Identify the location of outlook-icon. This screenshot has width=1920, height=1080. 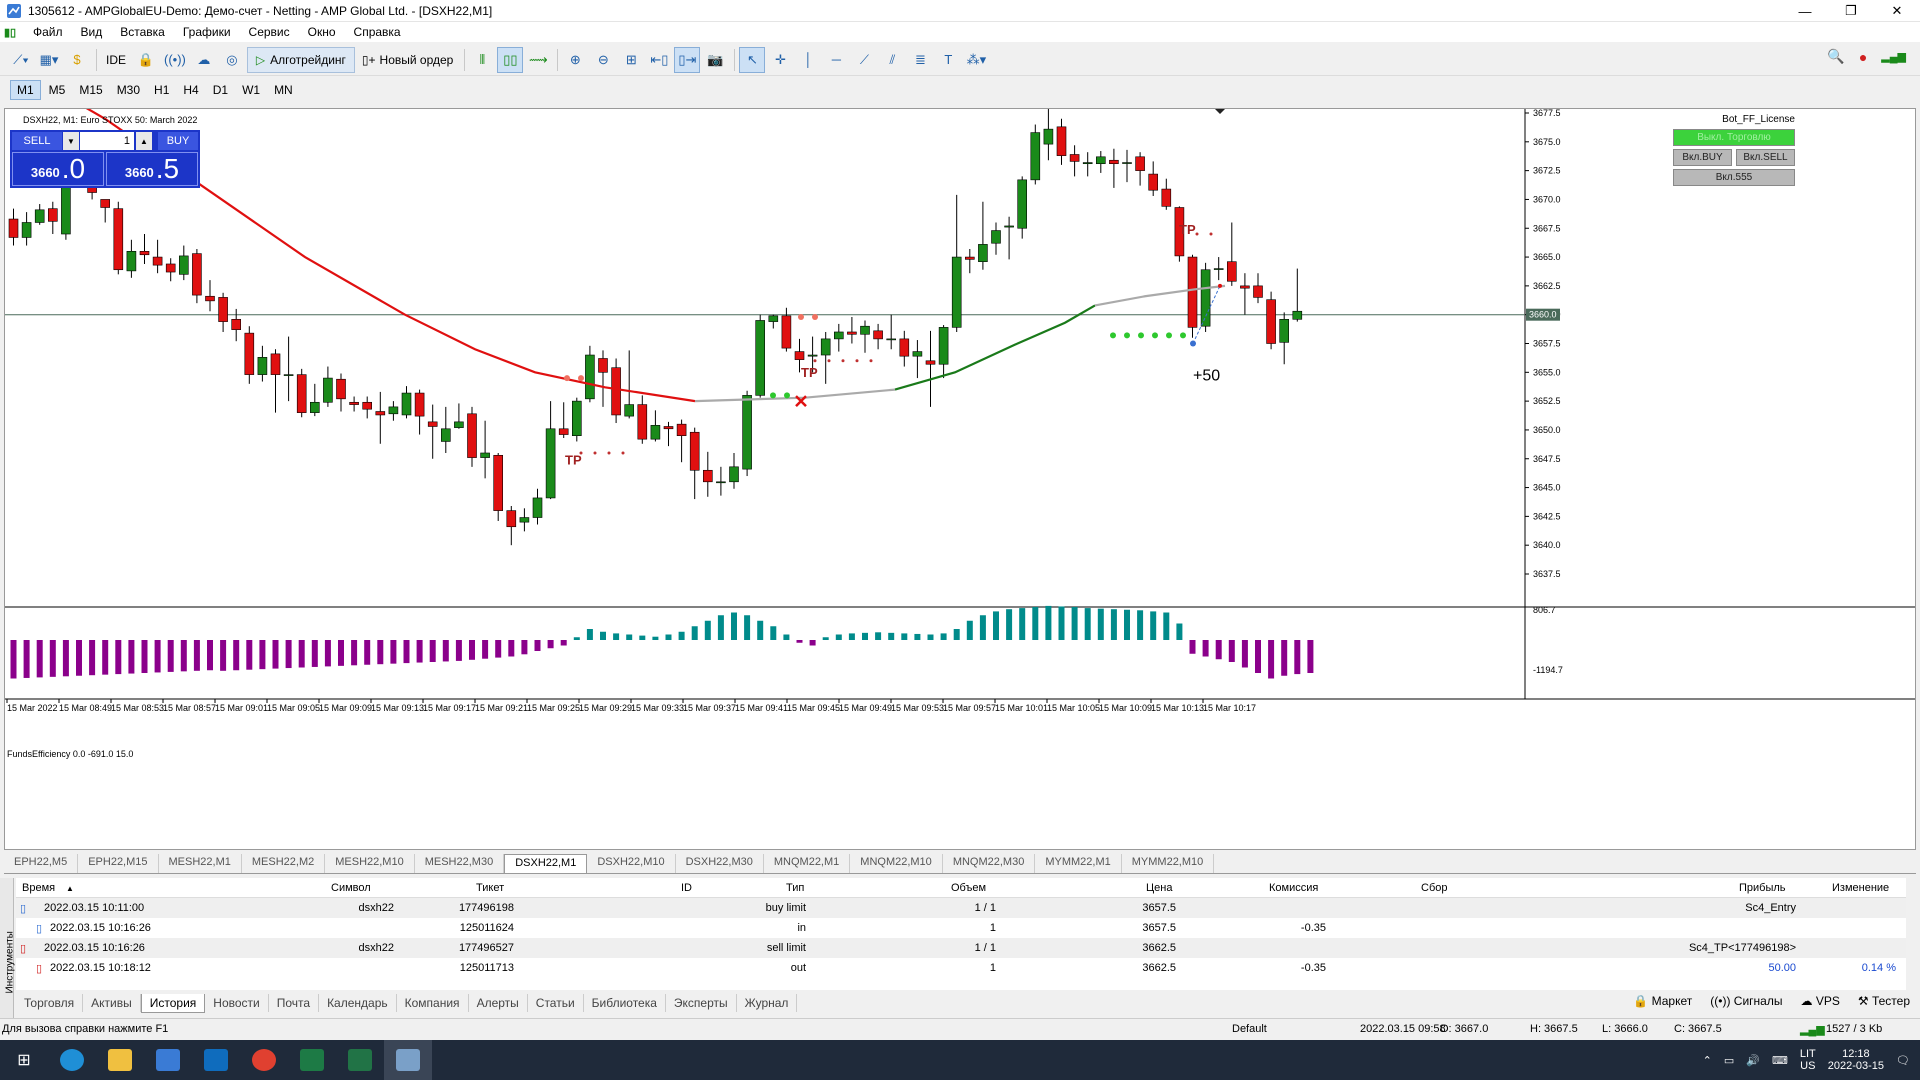
(216, 1060).